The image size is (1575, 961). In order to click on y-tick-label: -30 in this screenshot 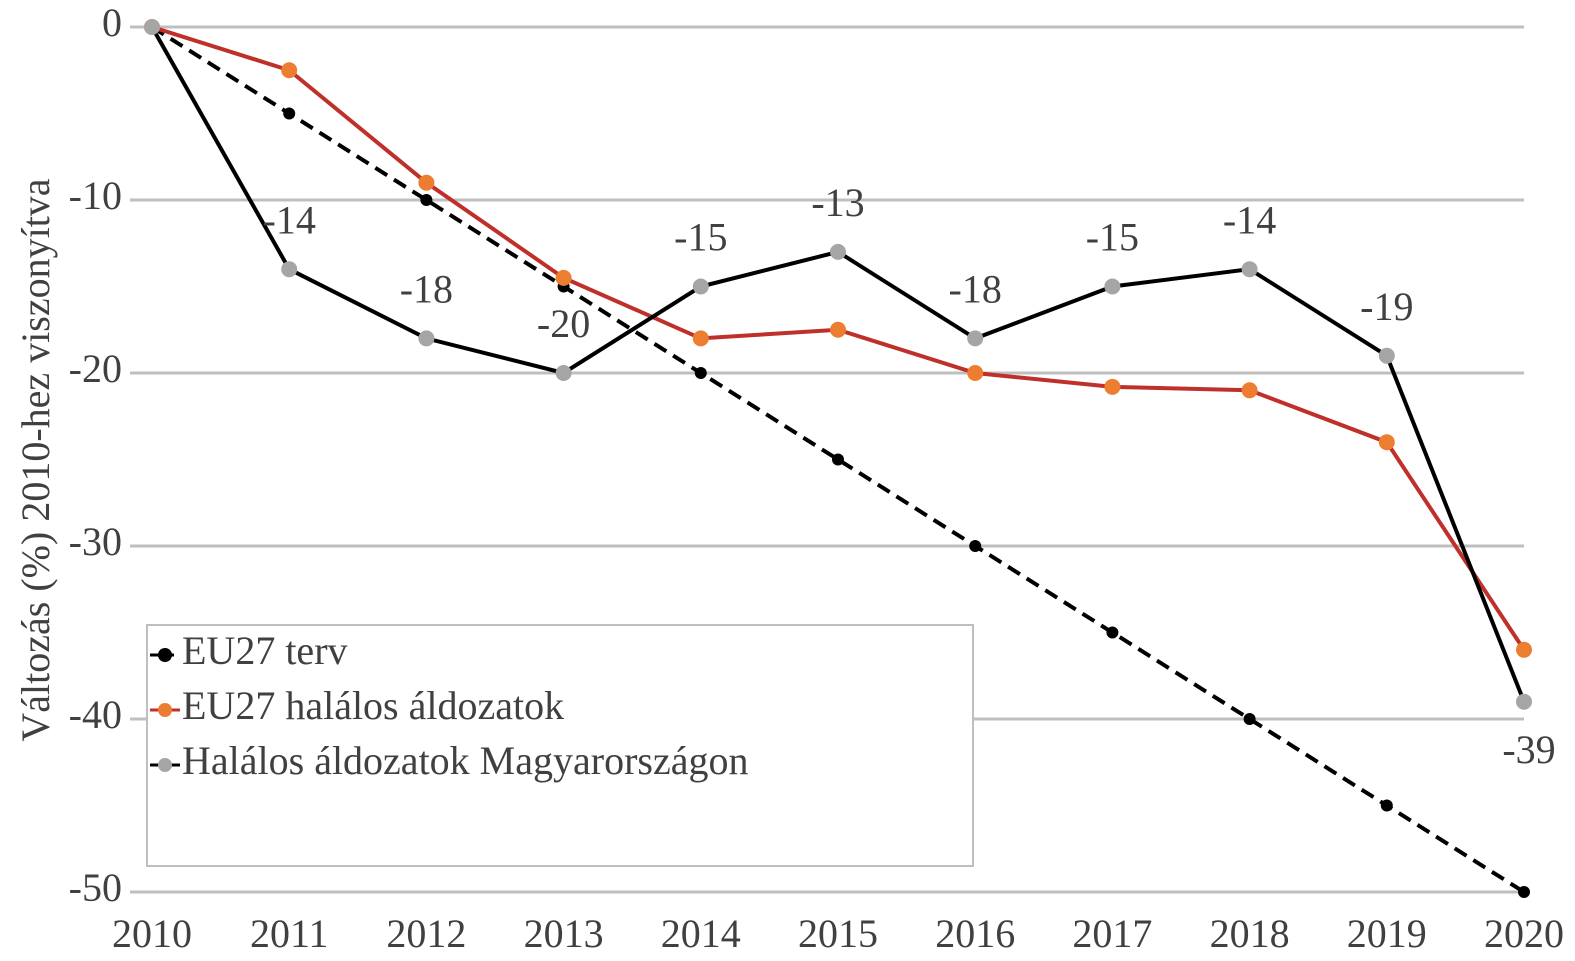, I will do `click(95, 541)`.